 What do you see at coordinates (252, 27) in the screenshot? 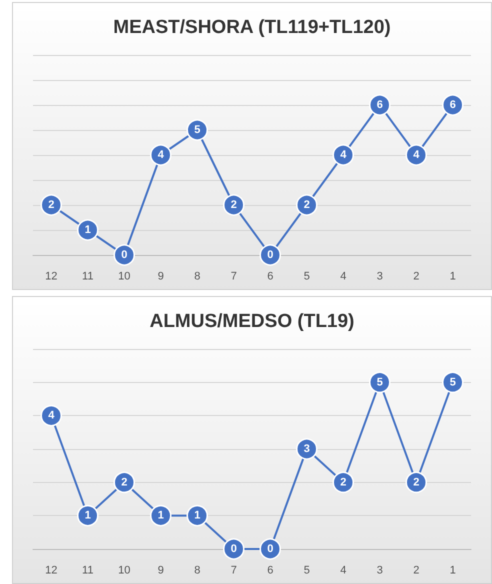
I see `chart-title: MEAST/SHORA (TL119+TL120)` at bounding box center [252, 27].